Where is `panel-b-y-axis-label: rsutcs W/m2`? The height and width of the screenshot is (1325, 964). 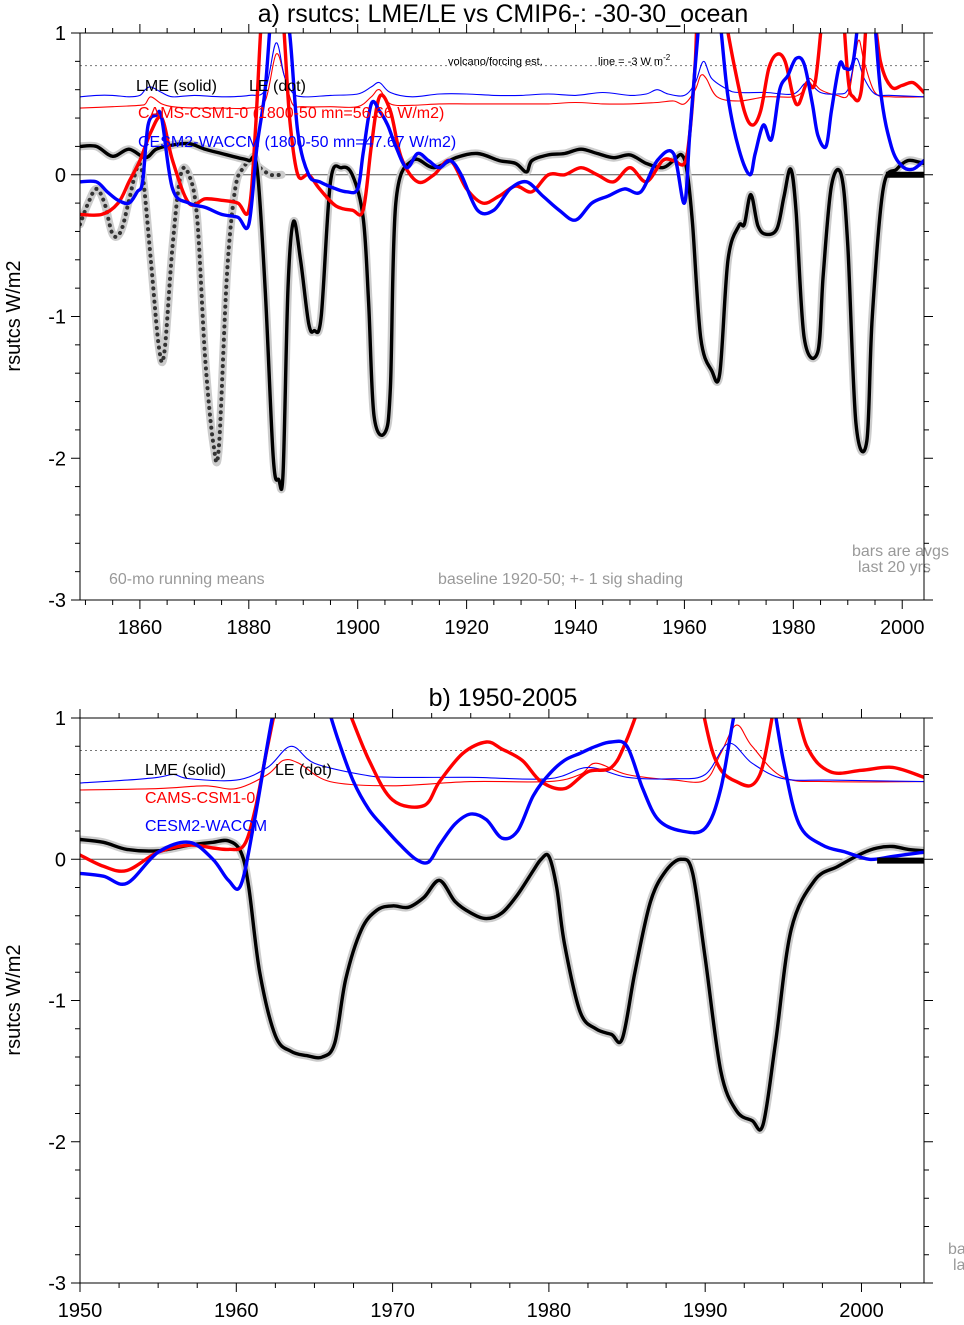 panel-b-y-axis-label: rsutcs W/m2 is located at coordinates (14, 999).